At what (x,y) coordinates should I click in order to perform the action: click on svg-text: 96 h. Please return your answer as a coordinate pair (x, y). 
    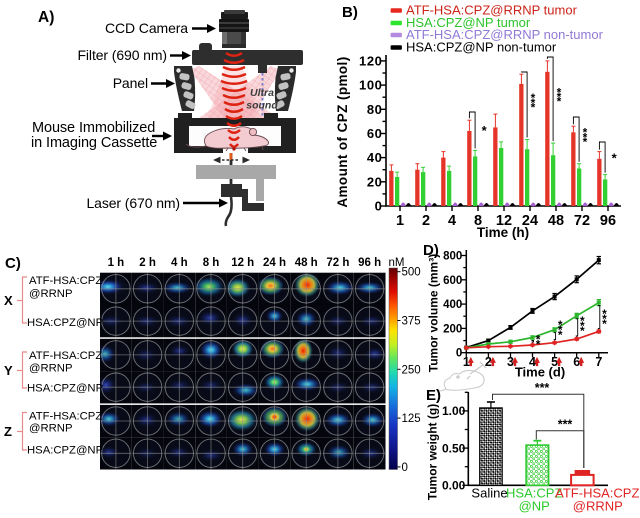
    Looking at the image, I should click on (369, 263).